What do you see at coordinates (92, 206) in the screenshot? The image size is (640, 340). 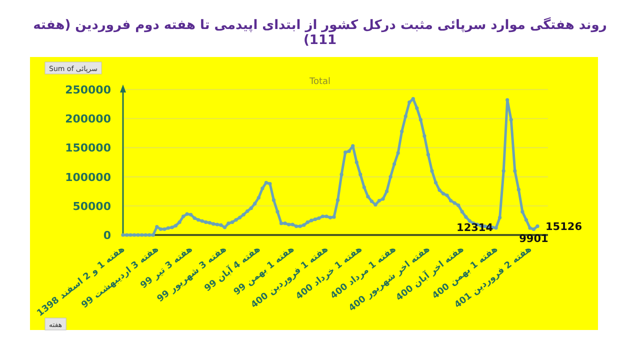 I see `y-tick-label: 50000` at bounding box center [92, 206].